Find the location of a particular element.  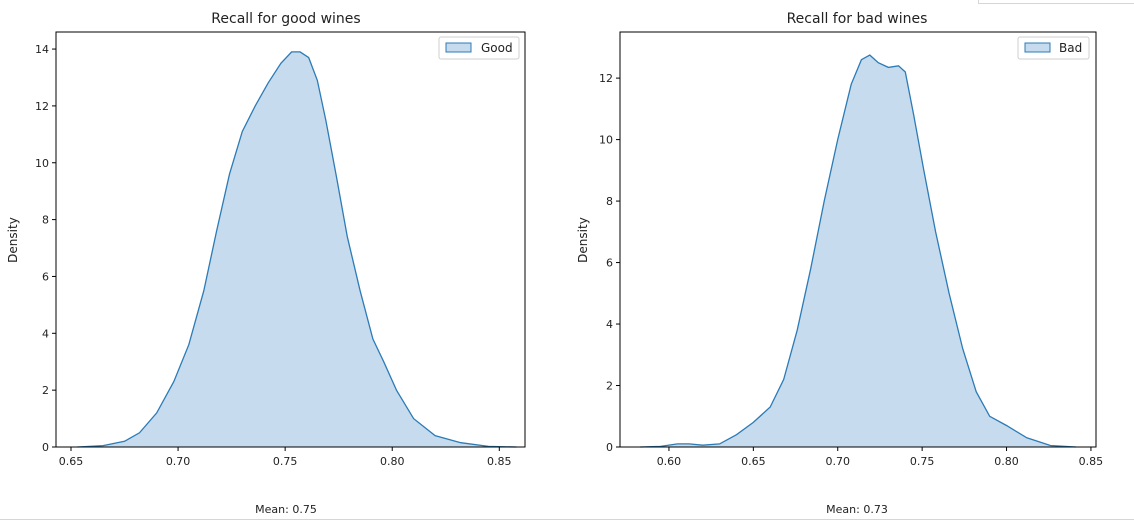

chart-title: Recall for good wines is located at coordinates (285, 19).